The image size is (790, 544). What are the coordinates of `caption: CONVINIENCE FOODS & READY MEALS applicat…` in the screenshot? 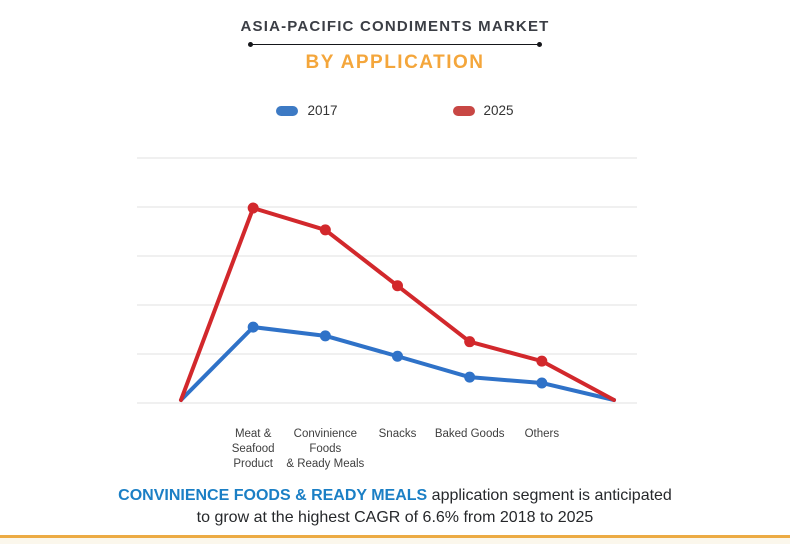 It's located at (395, 507).